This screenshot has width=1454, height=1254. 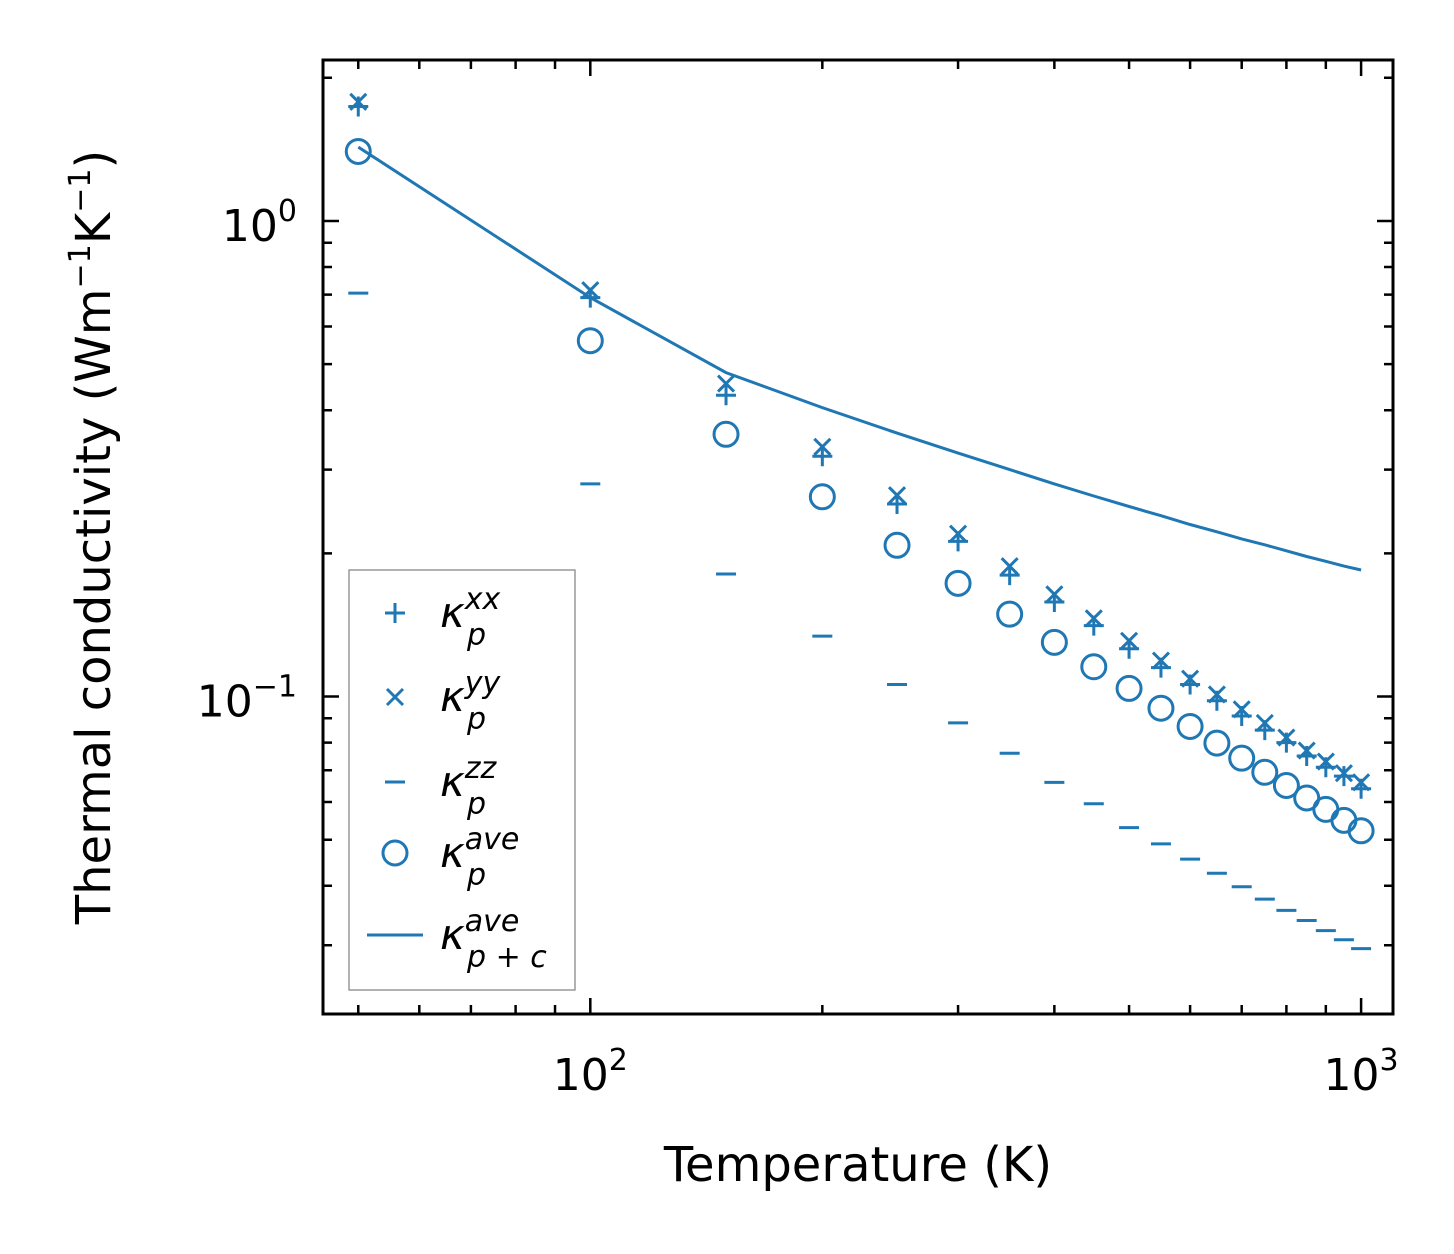 I want to click on y-tick-label-0-base: 10, so click(x=250, y=226).